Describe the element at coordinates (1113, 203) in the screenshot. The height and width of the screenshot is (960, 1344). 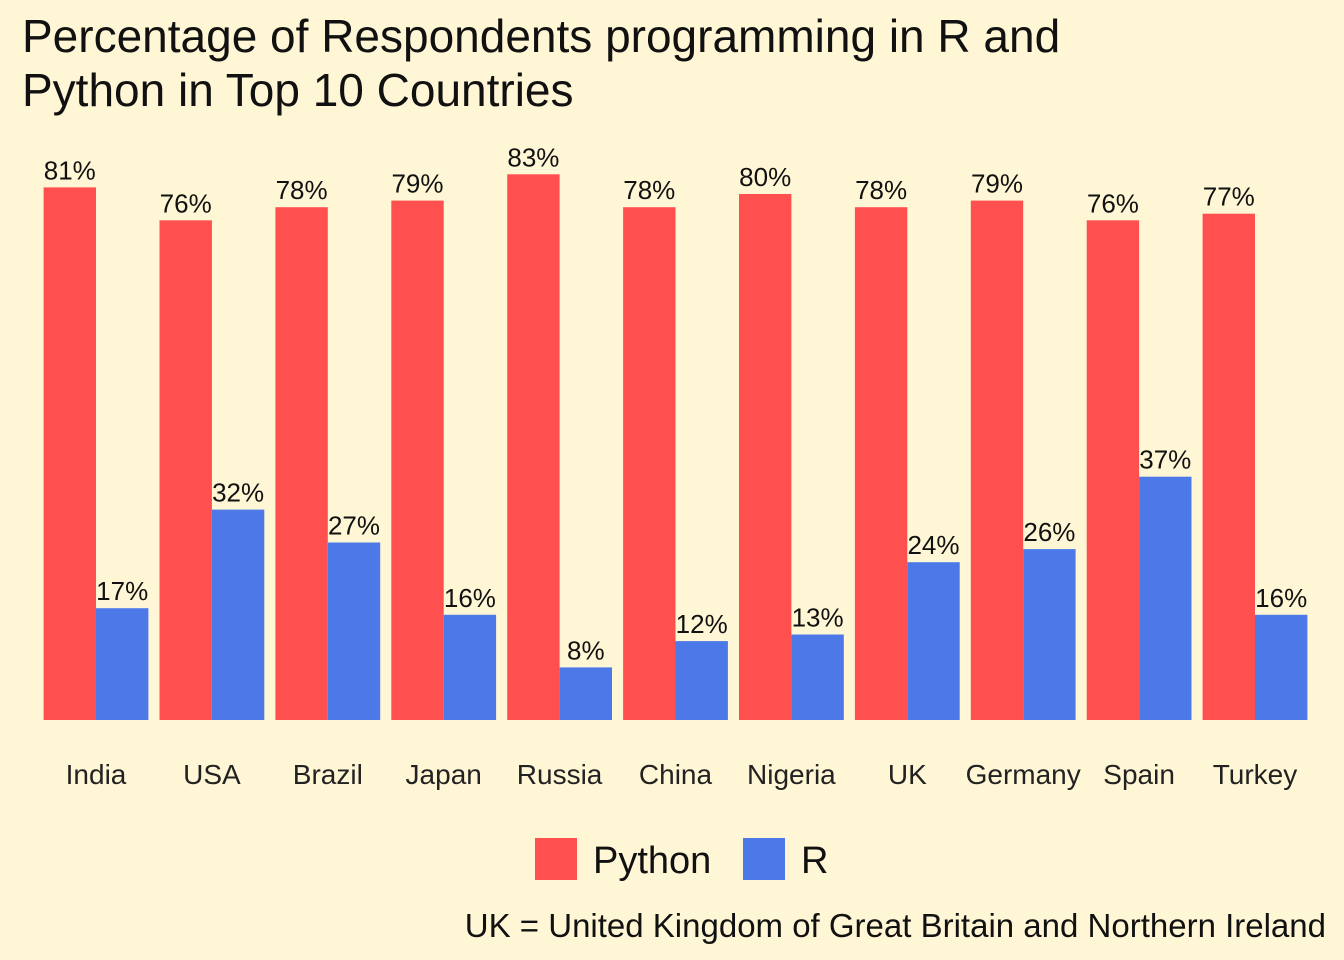
I see `value-label-python-spain: 76%` at that location.